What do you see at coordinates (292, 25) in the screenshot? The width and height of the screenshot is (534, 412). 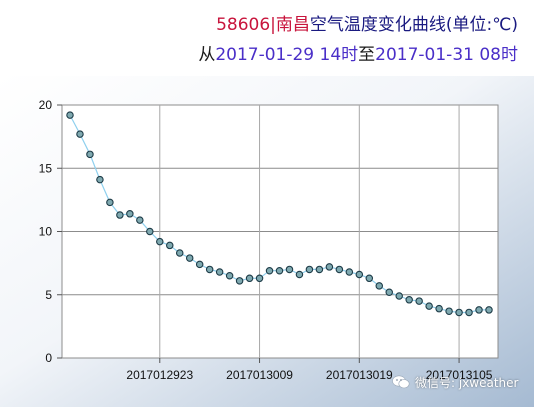 I see `city-name: 南昌` at bounding box center [292, 25].